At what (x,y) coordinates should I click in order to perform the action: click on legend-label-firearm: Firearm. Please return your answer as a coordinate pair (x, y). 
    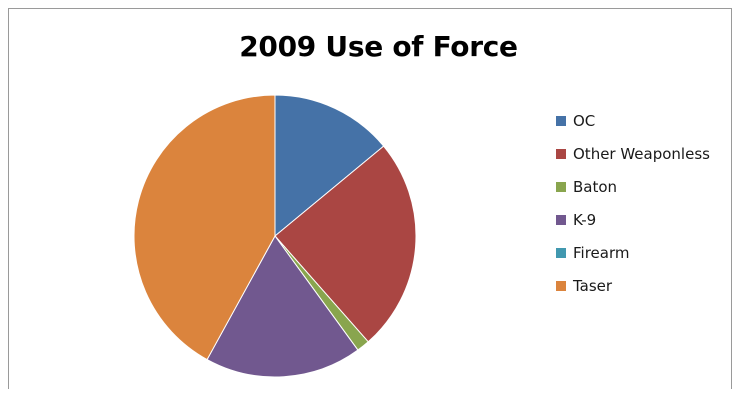
    Looking at the image, I should click on (601, 253).